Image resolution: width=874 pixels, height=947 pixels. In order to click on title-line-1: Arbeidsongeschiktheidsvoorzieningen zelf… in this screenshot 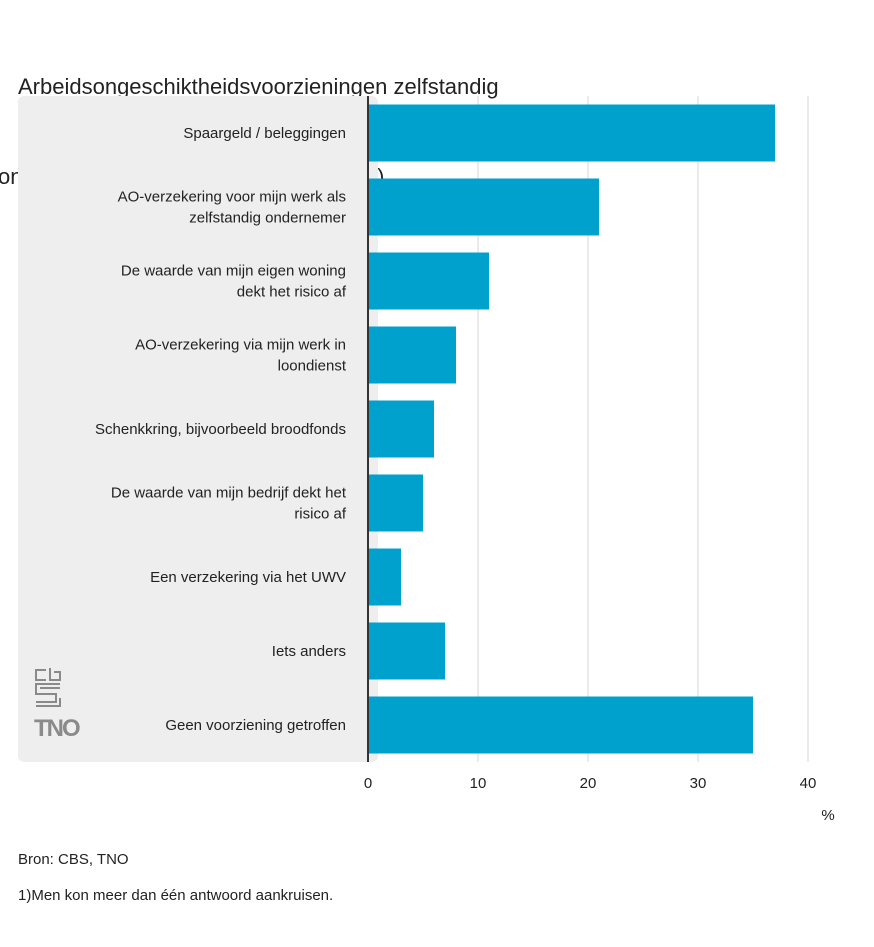, I will do `click(258, 86)`.